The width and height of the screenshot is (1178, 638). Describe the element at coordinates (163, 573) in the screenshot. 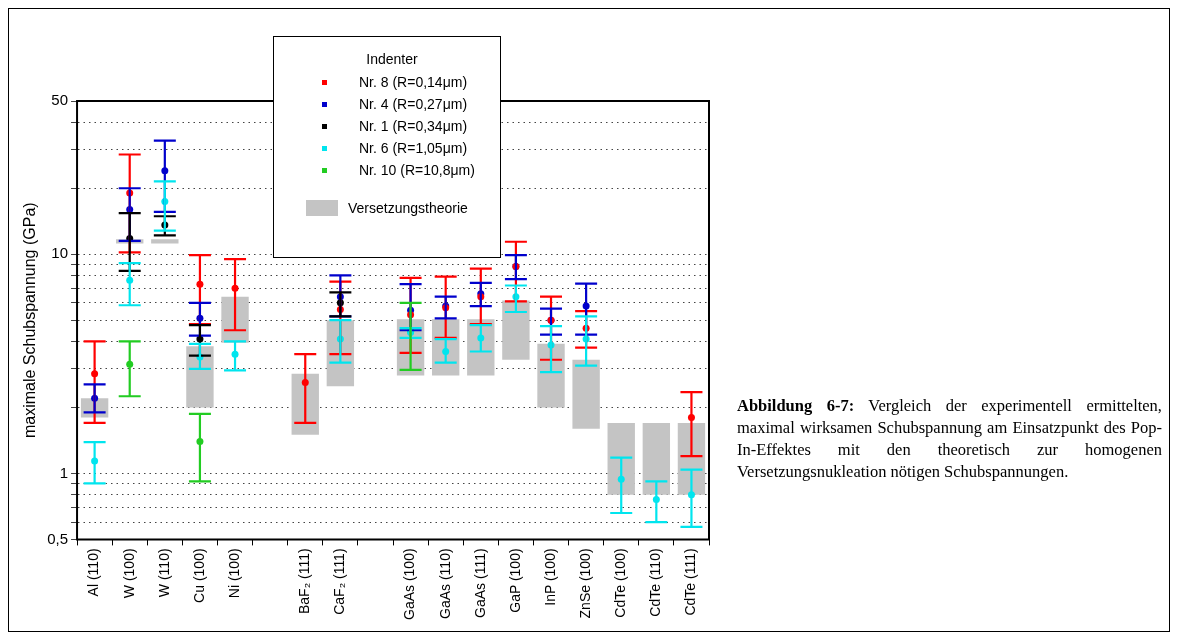

I see `x-tick-label: W (110)` at that location.